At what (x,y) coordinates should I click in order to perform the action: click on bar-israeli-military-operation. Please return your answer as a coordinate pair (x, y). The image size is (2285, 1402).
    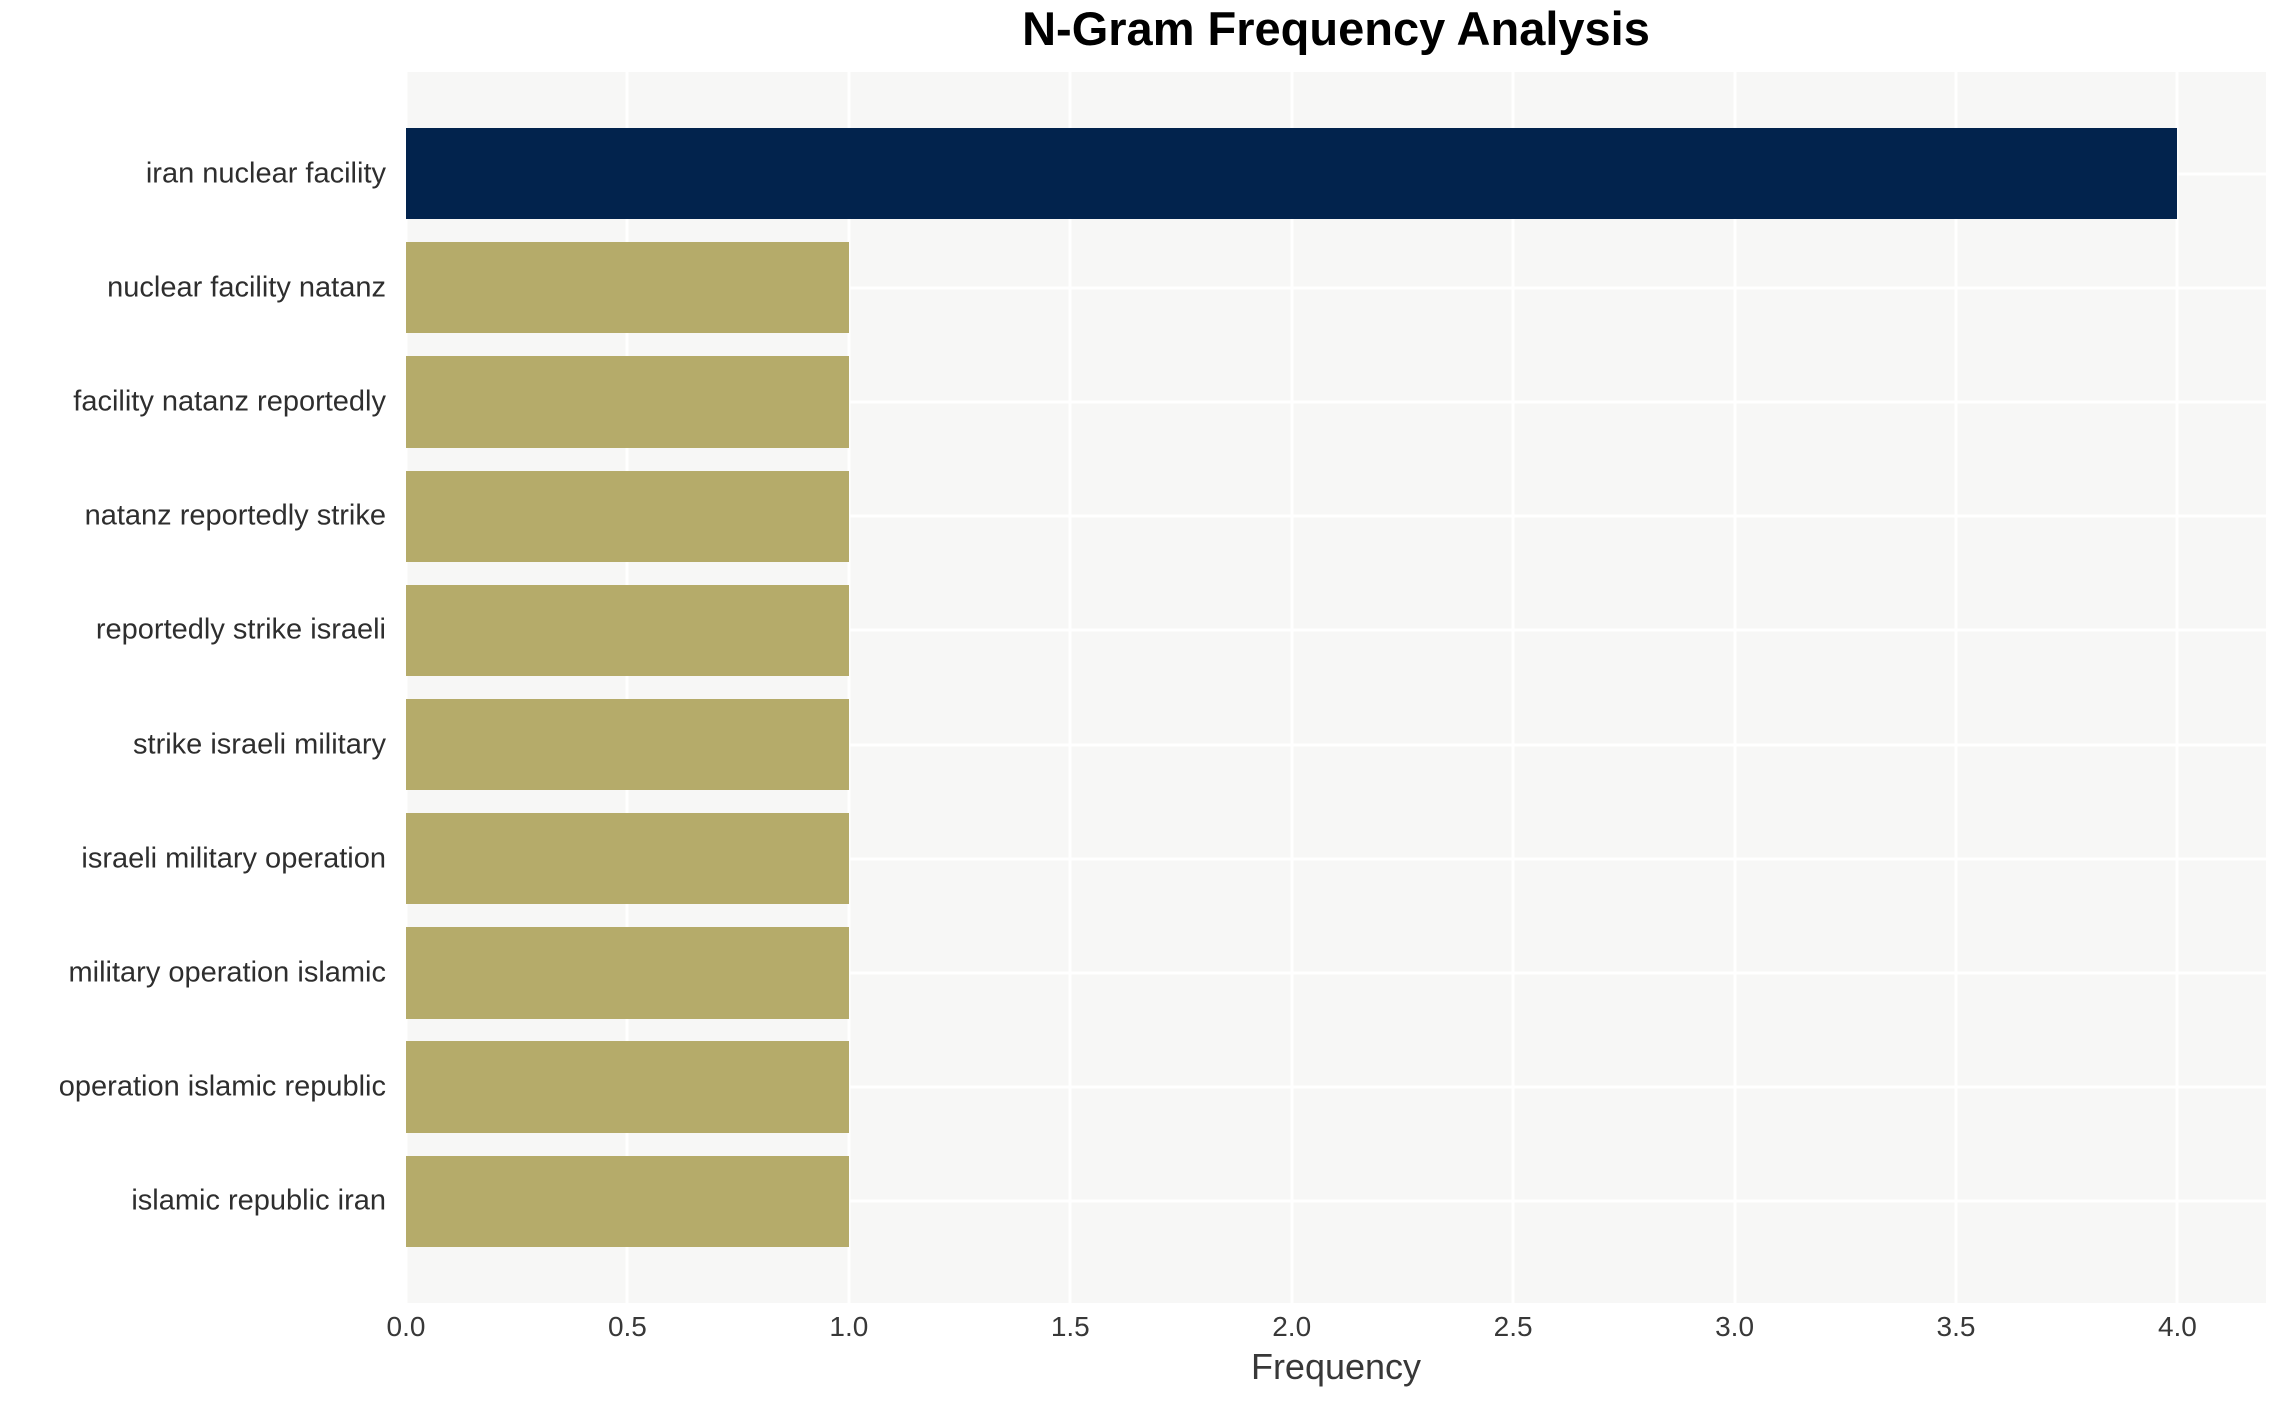
    Looking at the image, I should click on (627, 859).